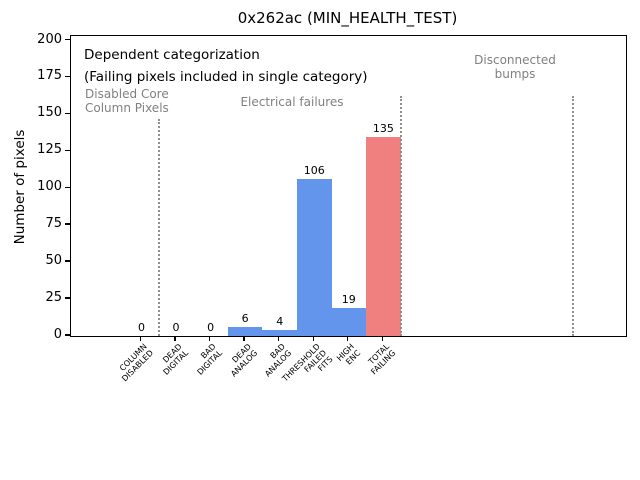  Describe the element at coordinates (136, 363) in the screenshot. I see `x-tick-label: COLUMN DISABLED` at that location.